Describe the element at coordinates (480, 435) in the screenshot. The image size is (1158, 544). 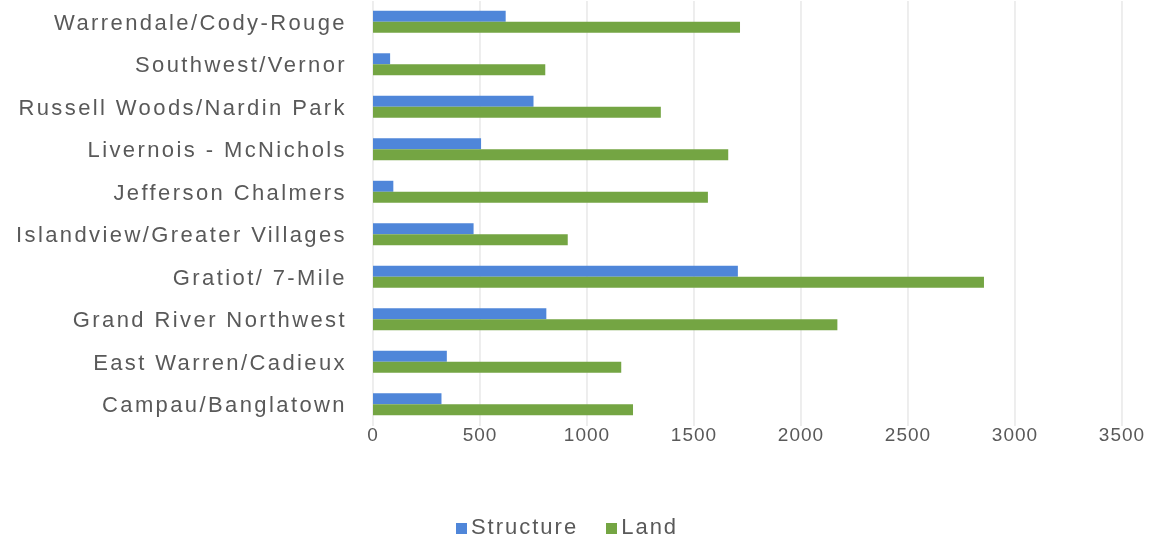
I see `x-tick-label: 500` at that location.